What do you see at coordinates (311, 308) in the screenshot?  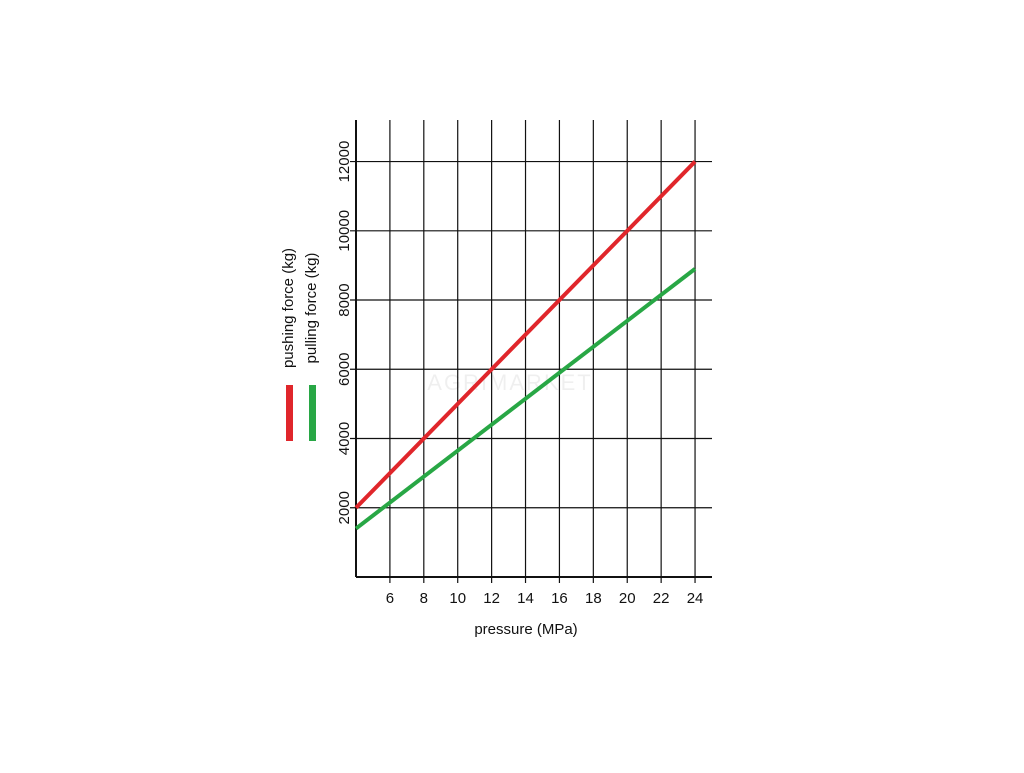 I see `legend-label: pulling force (kg)` at bounding box center [311, 308].